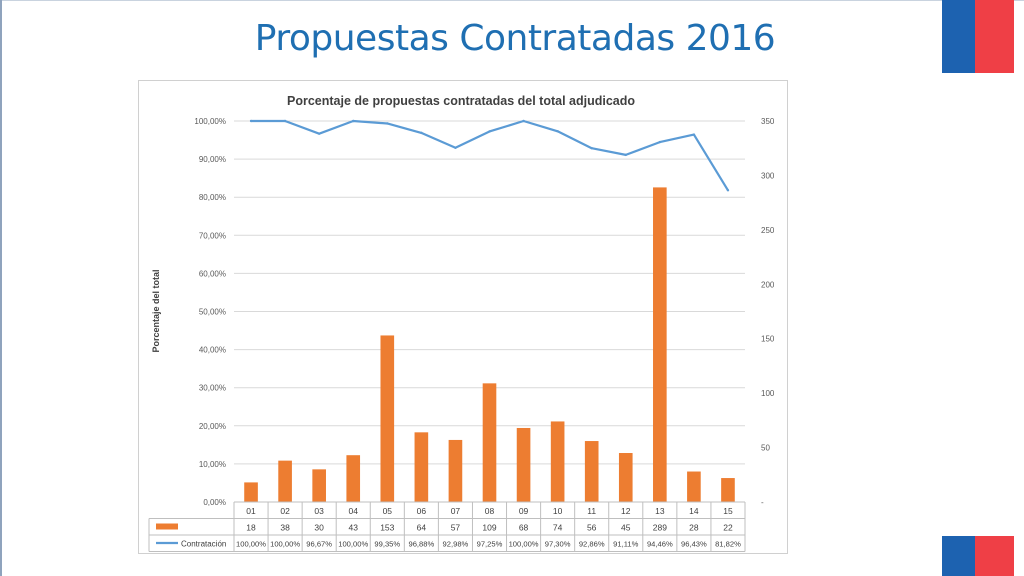 The width and height of the screenshot is (1024, 576). What do you see at coordinates (319, 511) in the screenshot?
I see `x-tick-label: 03` at bounding box center [319, 511].